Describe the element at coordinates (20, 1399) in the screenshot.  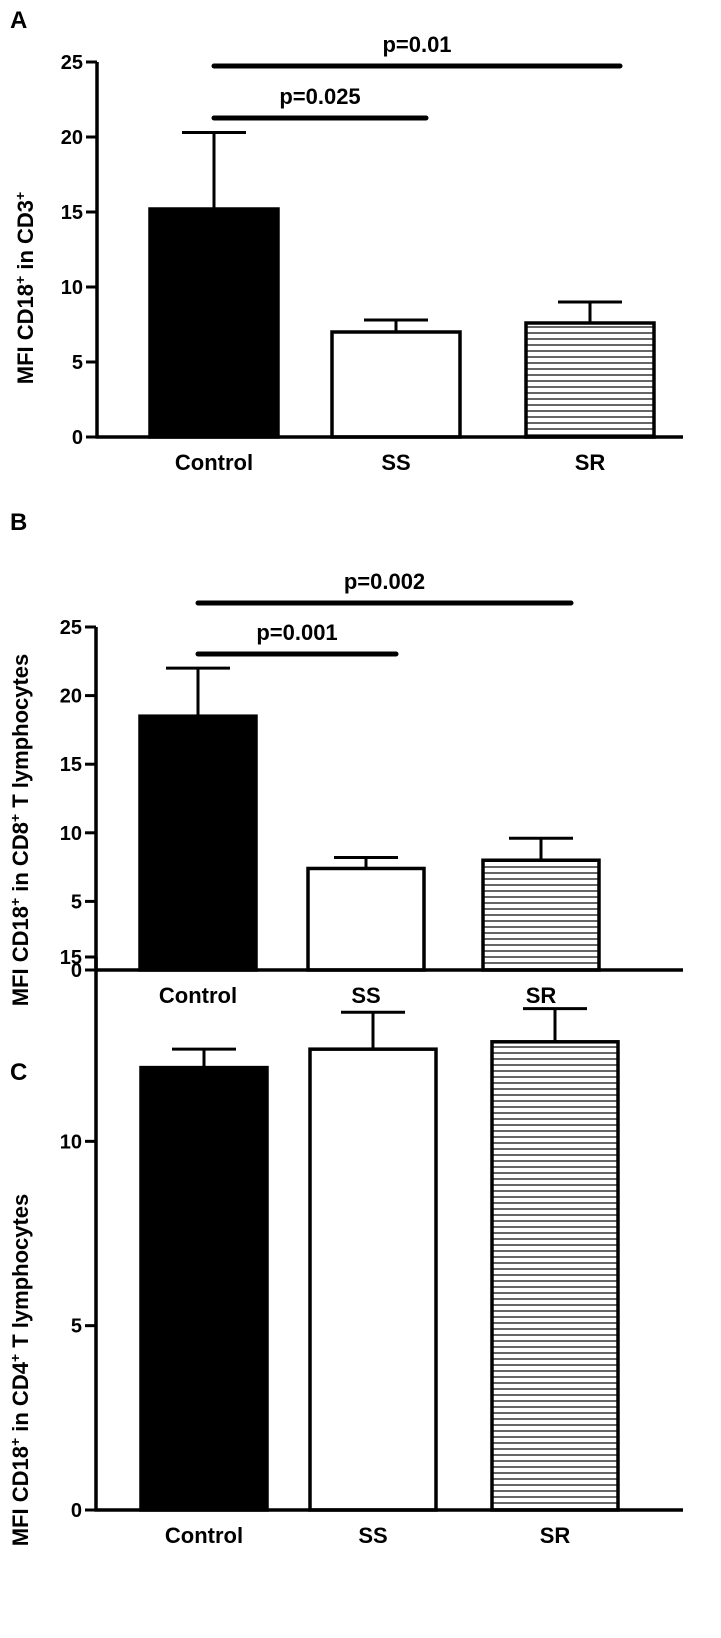
I see `y-label-middle: in CD4` at that location.